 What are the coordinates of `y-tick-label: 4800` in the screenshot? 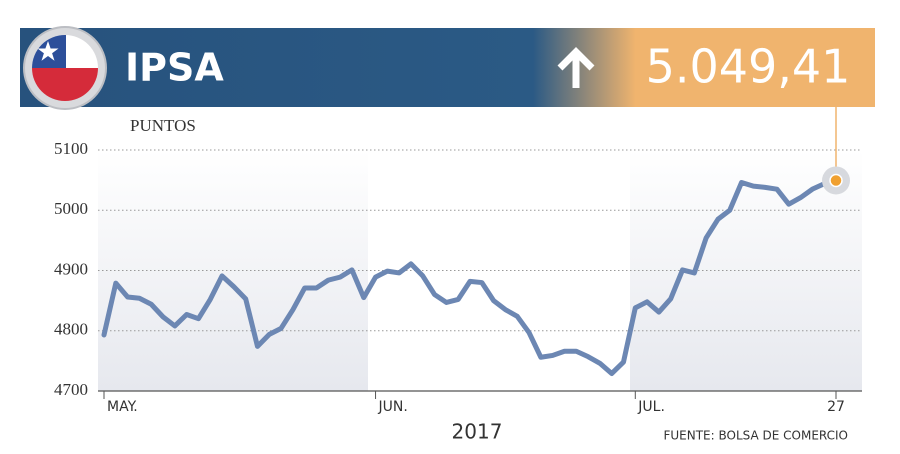 It's located at (71, 329).